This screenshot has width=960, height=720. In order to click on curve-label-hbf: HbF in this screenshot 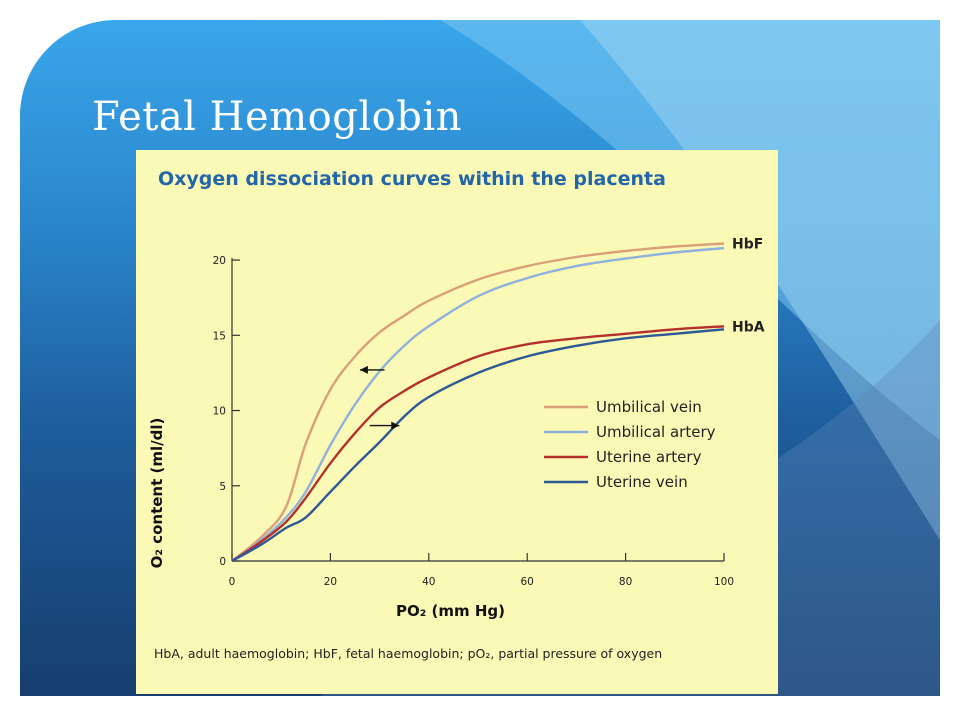, I will do `click(747, 245)`.